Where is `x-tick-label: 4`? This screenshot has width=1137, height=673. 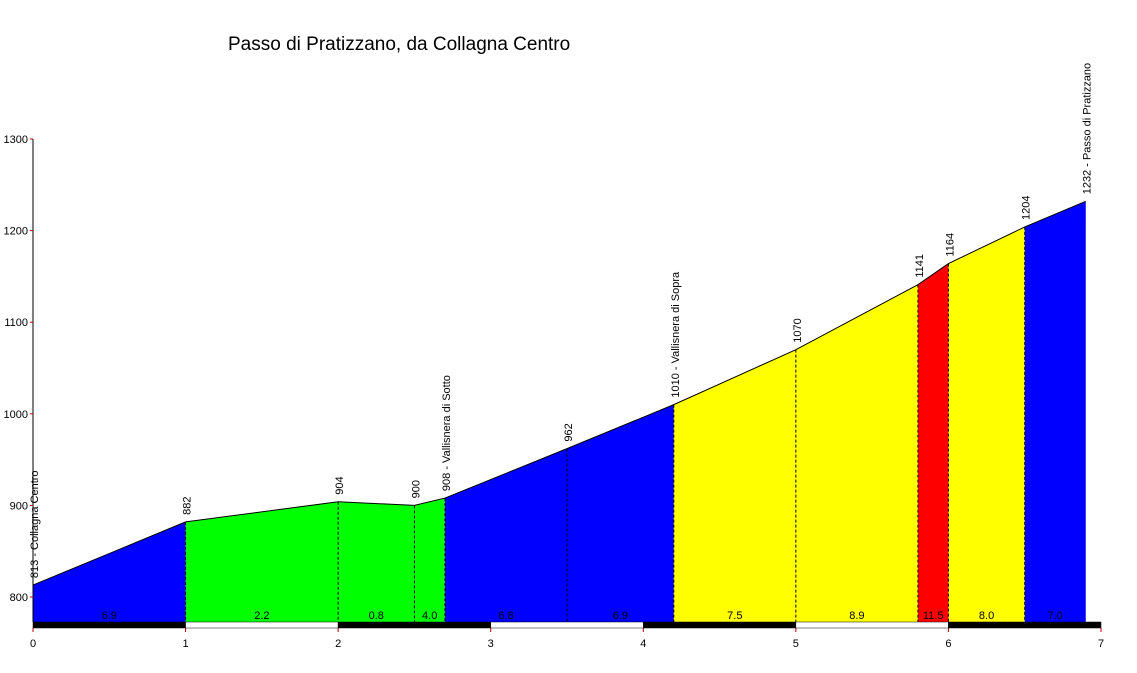 x-tick-label: 4 is located at coordinates (643, 644).